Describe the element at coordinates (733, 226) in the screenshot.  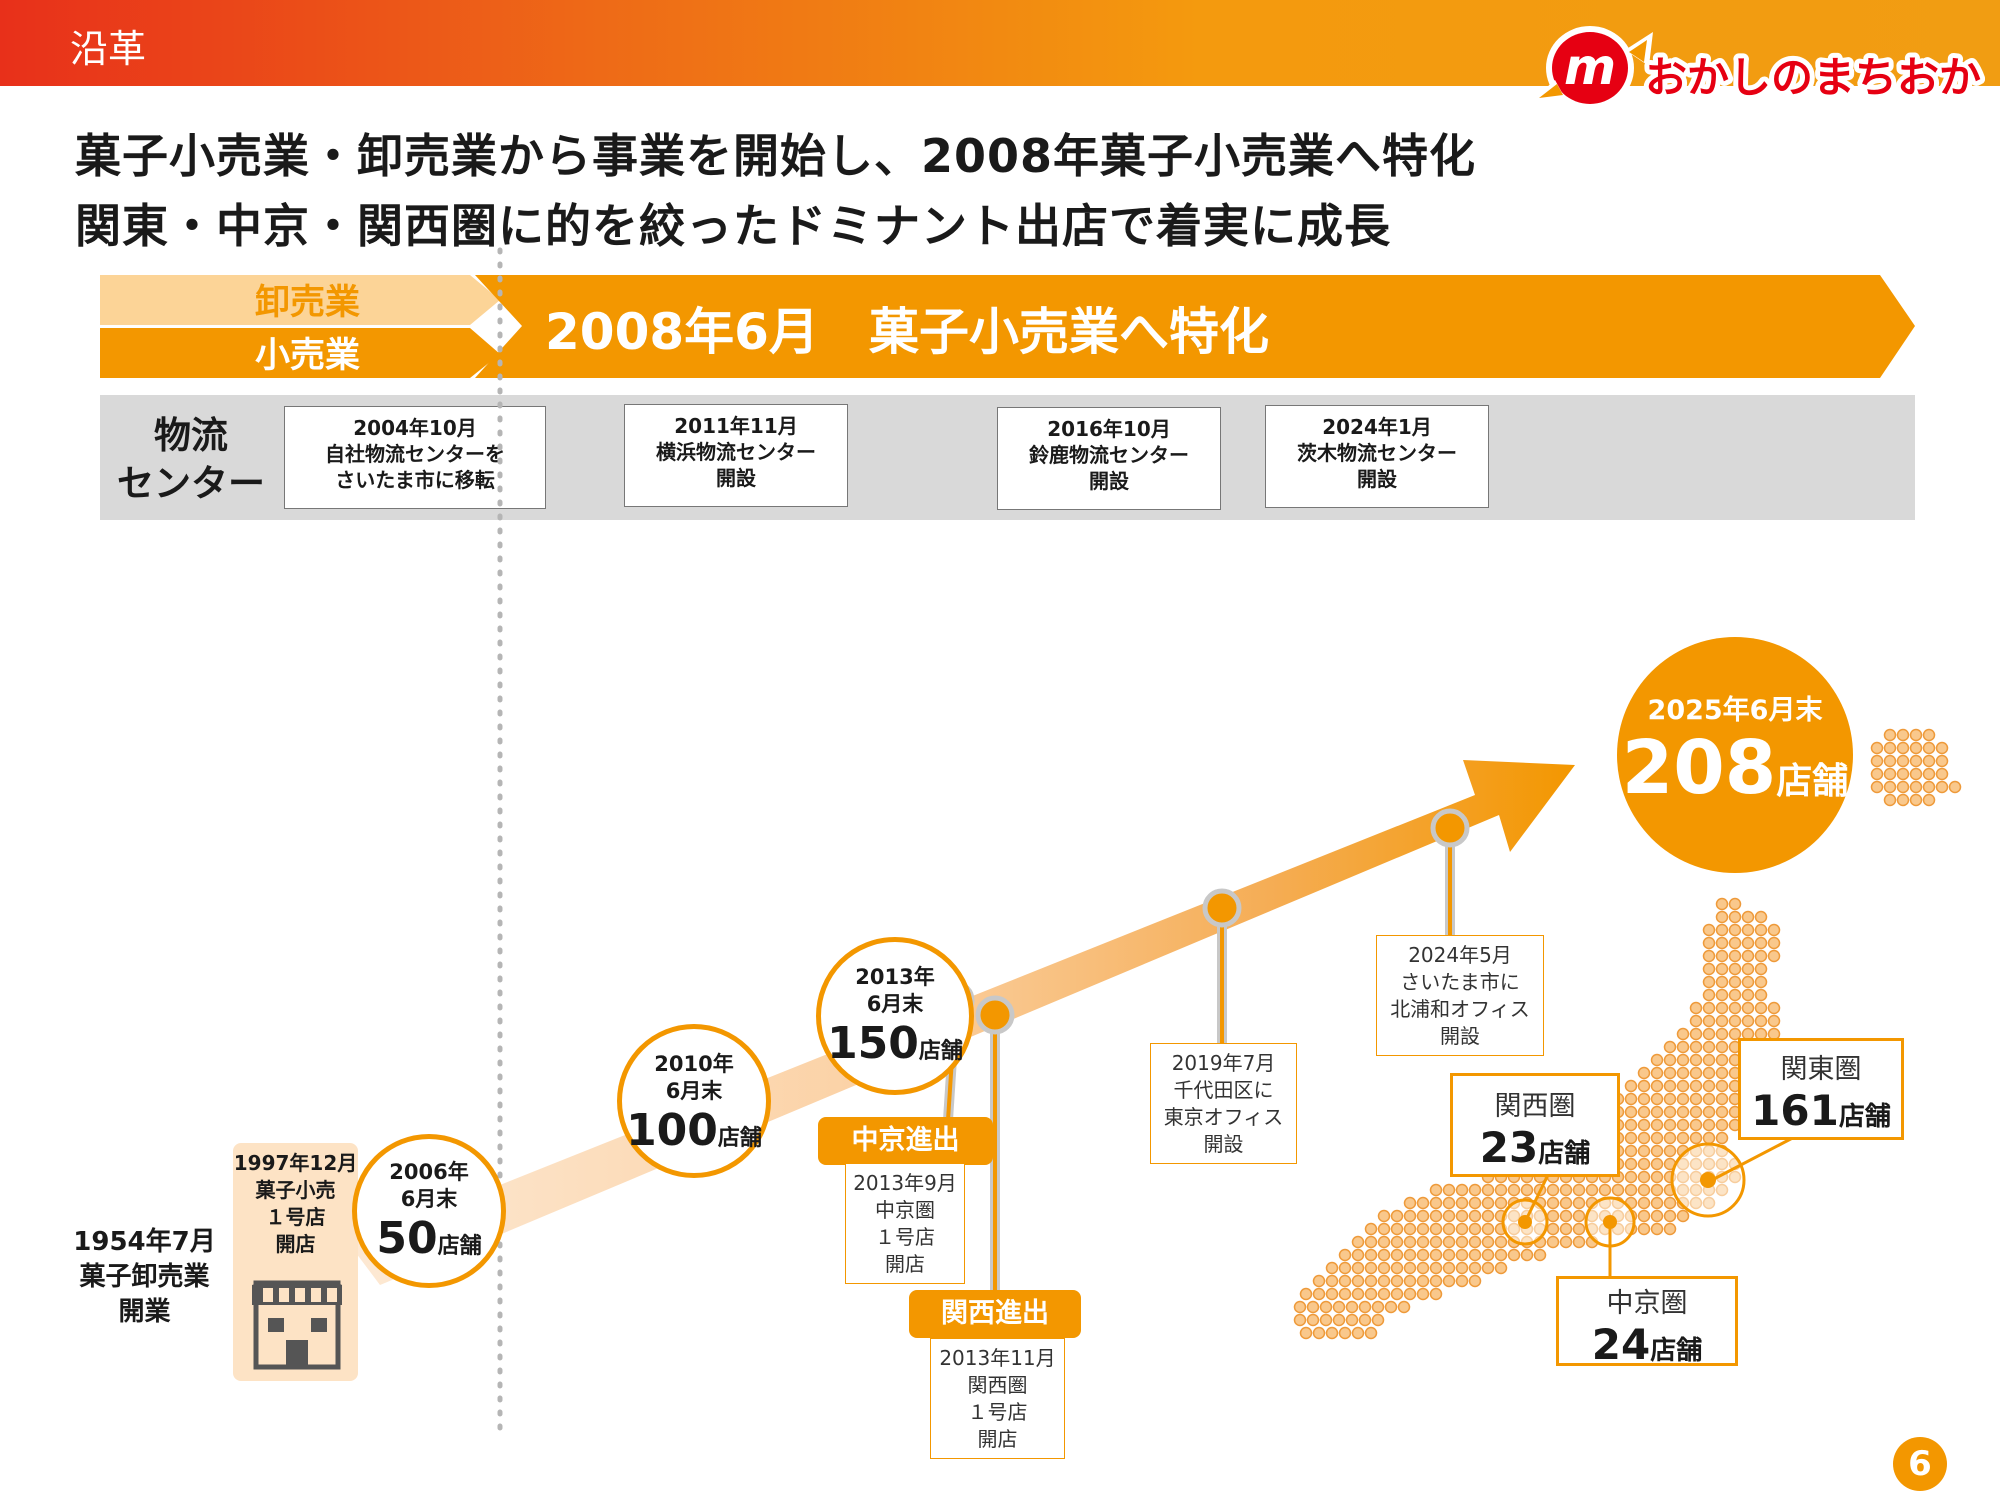
I see `headline-line2: 関東・中京・関西圏に的を絞ったドミナント出店で着実に成長` at that location.